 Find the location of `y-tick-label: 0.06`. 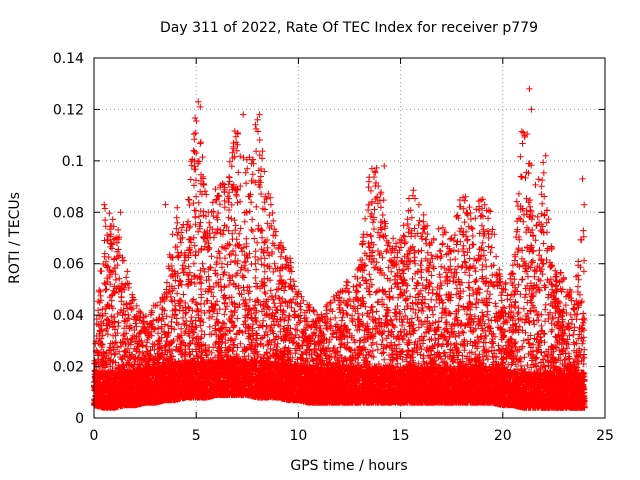

y-tick-label: 0.06 is located at coordinates (68, 265).